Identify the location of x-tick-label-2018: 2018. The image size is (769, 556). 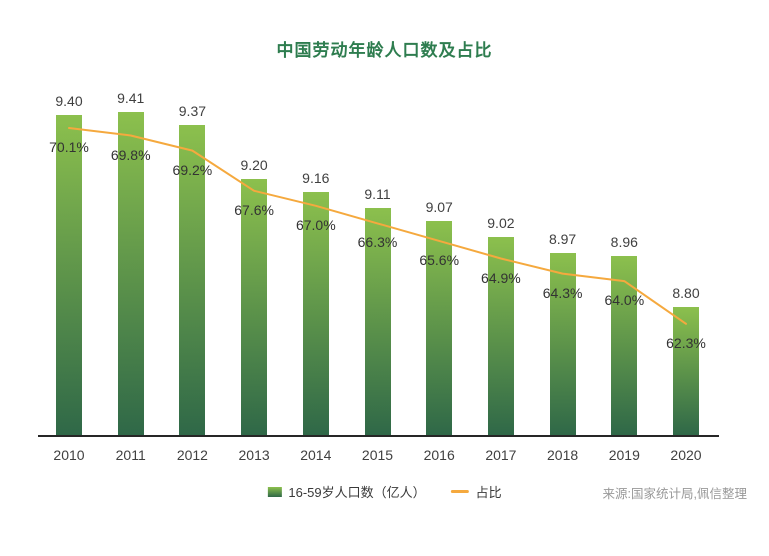
(563, 455).